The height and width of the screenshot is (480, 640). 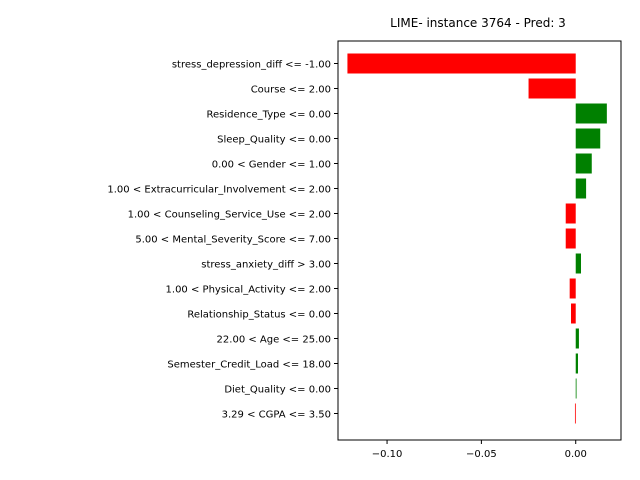 I want to click on y-tick-label: Relationship_Status <= 0.00, so click(x=259, y=315).